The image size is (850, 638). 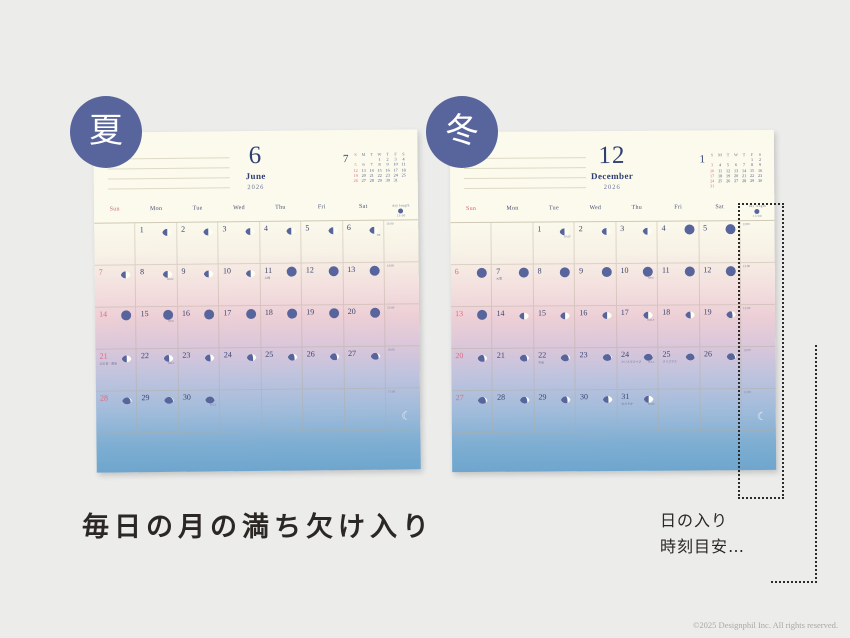 What do you see at coordinates (637, 326) in the screenshot?
I see `day-cell: 17 HALF` at bounding box center [637, 326].